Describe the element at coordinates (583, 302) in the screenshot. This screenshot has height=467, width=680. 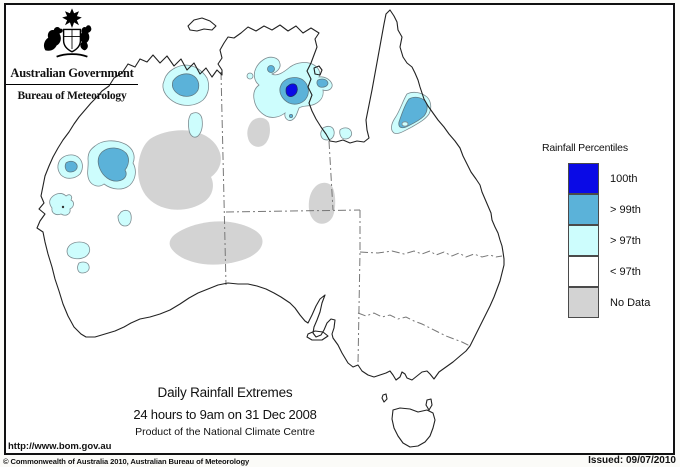
I see `legend-swatch-nodata` at that location.